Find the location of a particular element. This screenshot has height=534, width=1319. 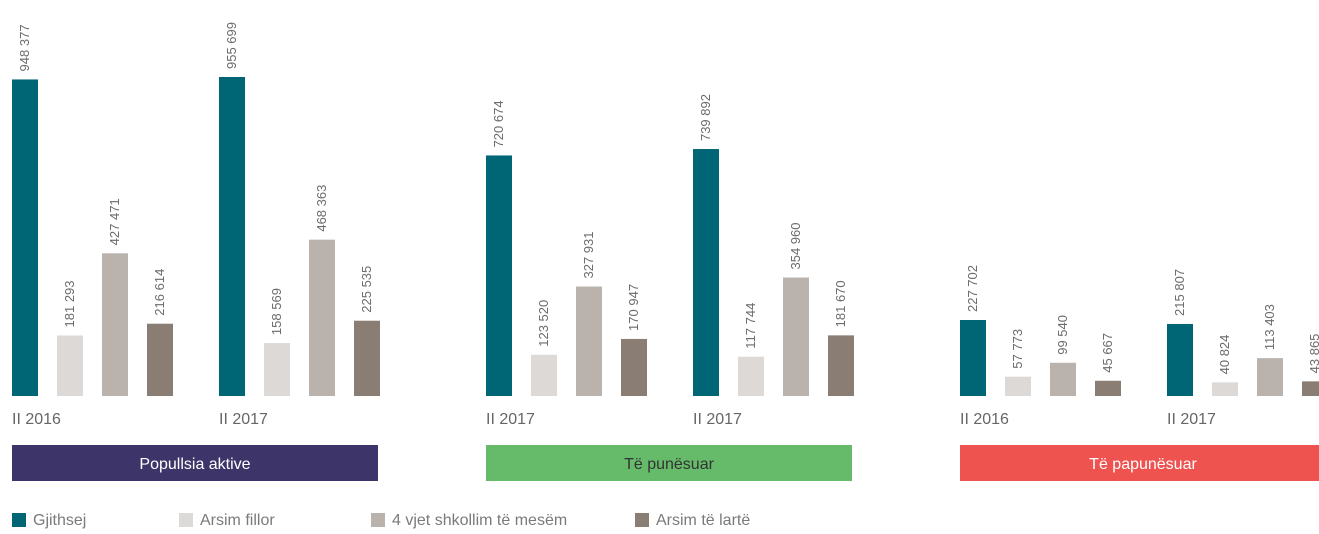

data-label: 739 892 is located at coordinates (705, 117).